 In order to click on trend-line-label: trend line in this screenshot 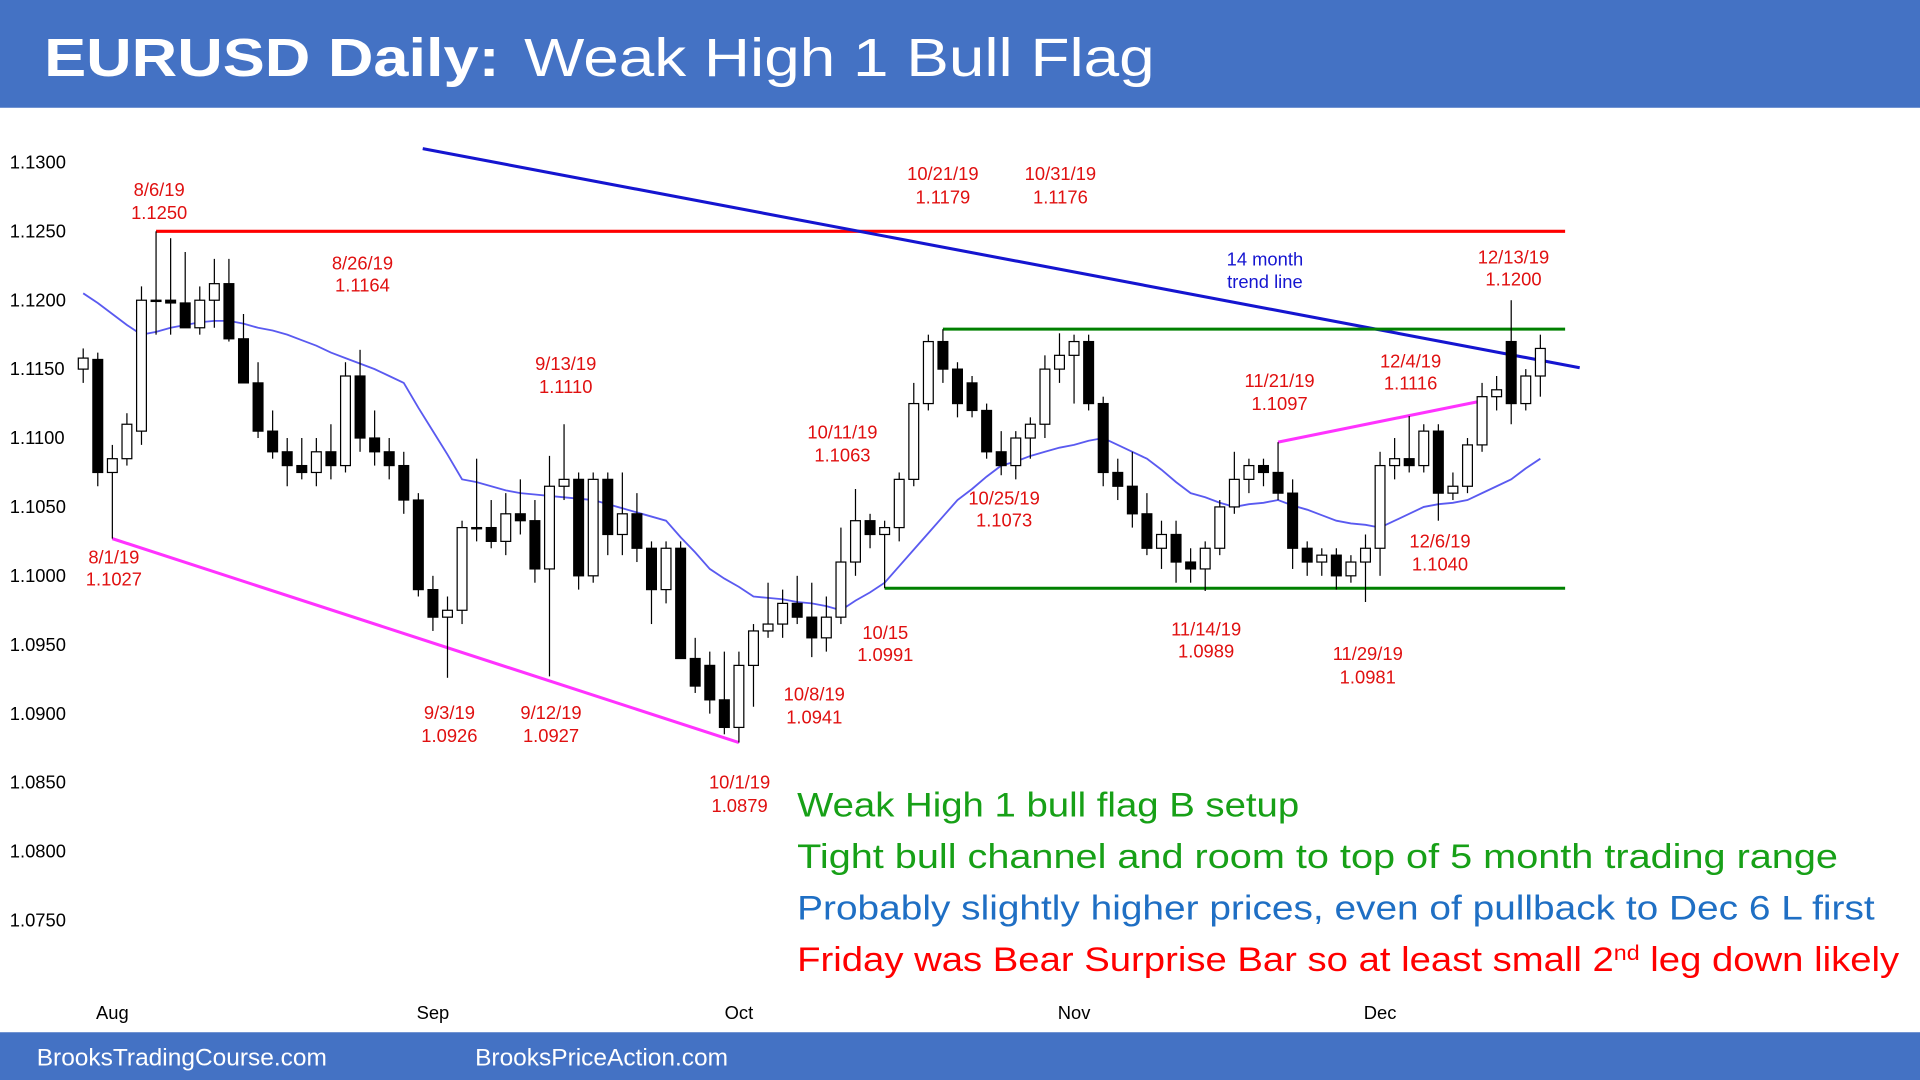, I will do `click(1265, 281)`.